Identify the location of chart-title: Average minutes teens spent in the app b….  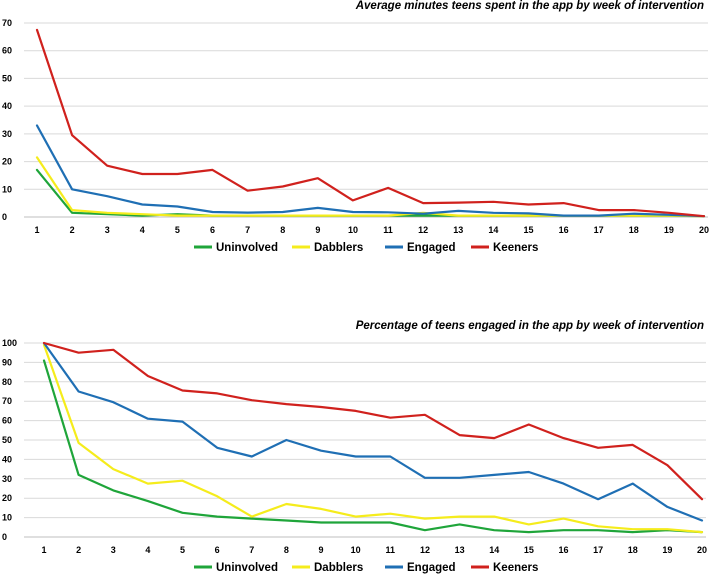
(529, 6).